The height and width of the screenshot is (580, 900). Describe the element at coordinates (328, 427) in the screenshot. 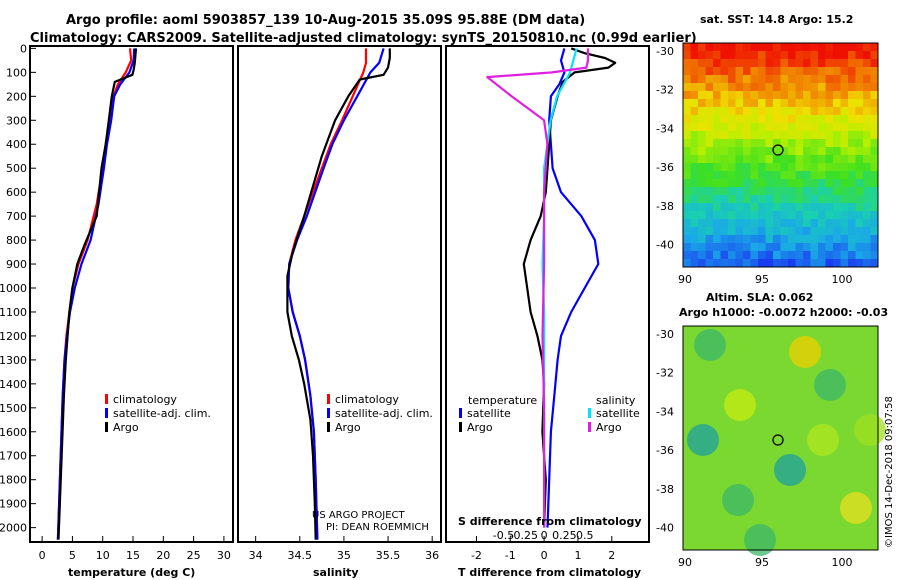

I see `legend-swatch-argo` at that location.